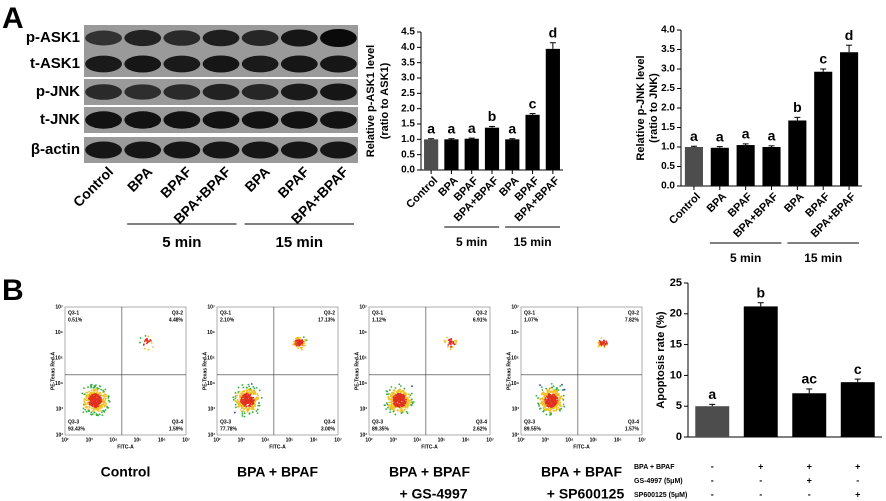 Image resolution: width=886 pixels, height=501 pixels. What do you see at coordinates (720, 136) in the screenshot?
I see `significance-letter: a` at bounding box center [720, 136].